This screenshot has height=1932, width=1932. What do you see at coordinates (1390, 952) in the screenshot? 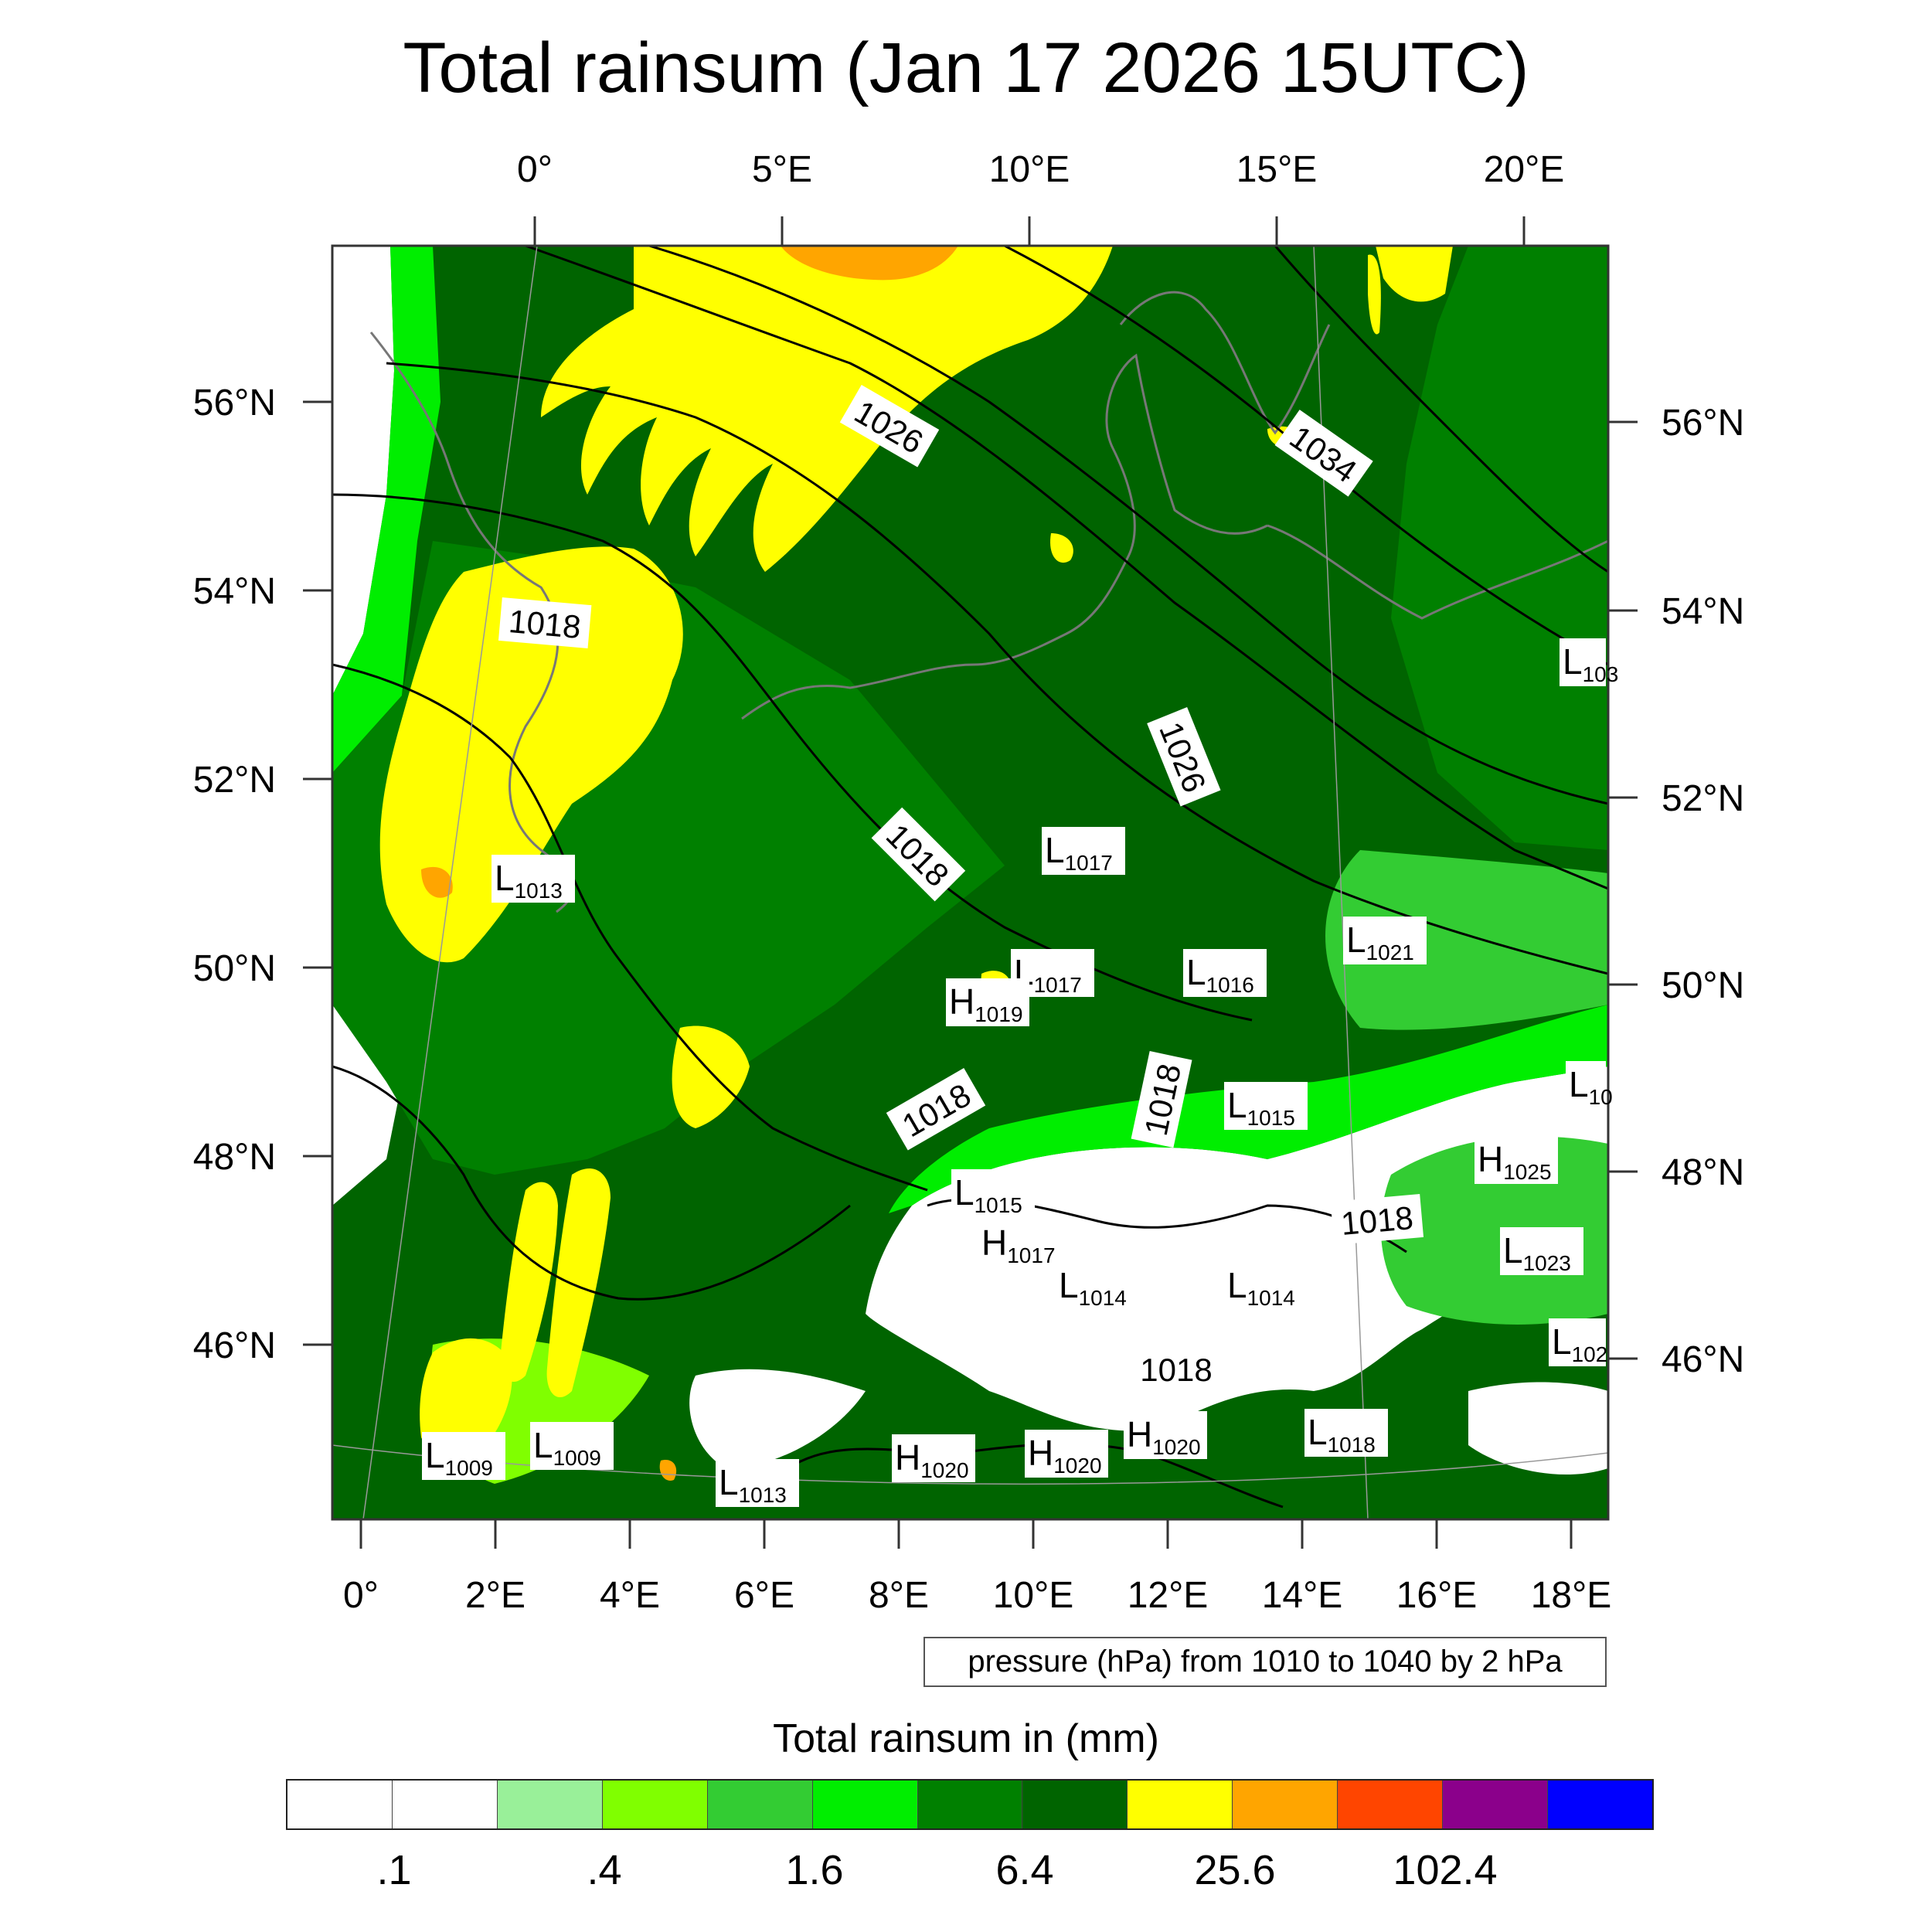
I see `pressure-center-value: 1021` at bounding box center [1390, 952].